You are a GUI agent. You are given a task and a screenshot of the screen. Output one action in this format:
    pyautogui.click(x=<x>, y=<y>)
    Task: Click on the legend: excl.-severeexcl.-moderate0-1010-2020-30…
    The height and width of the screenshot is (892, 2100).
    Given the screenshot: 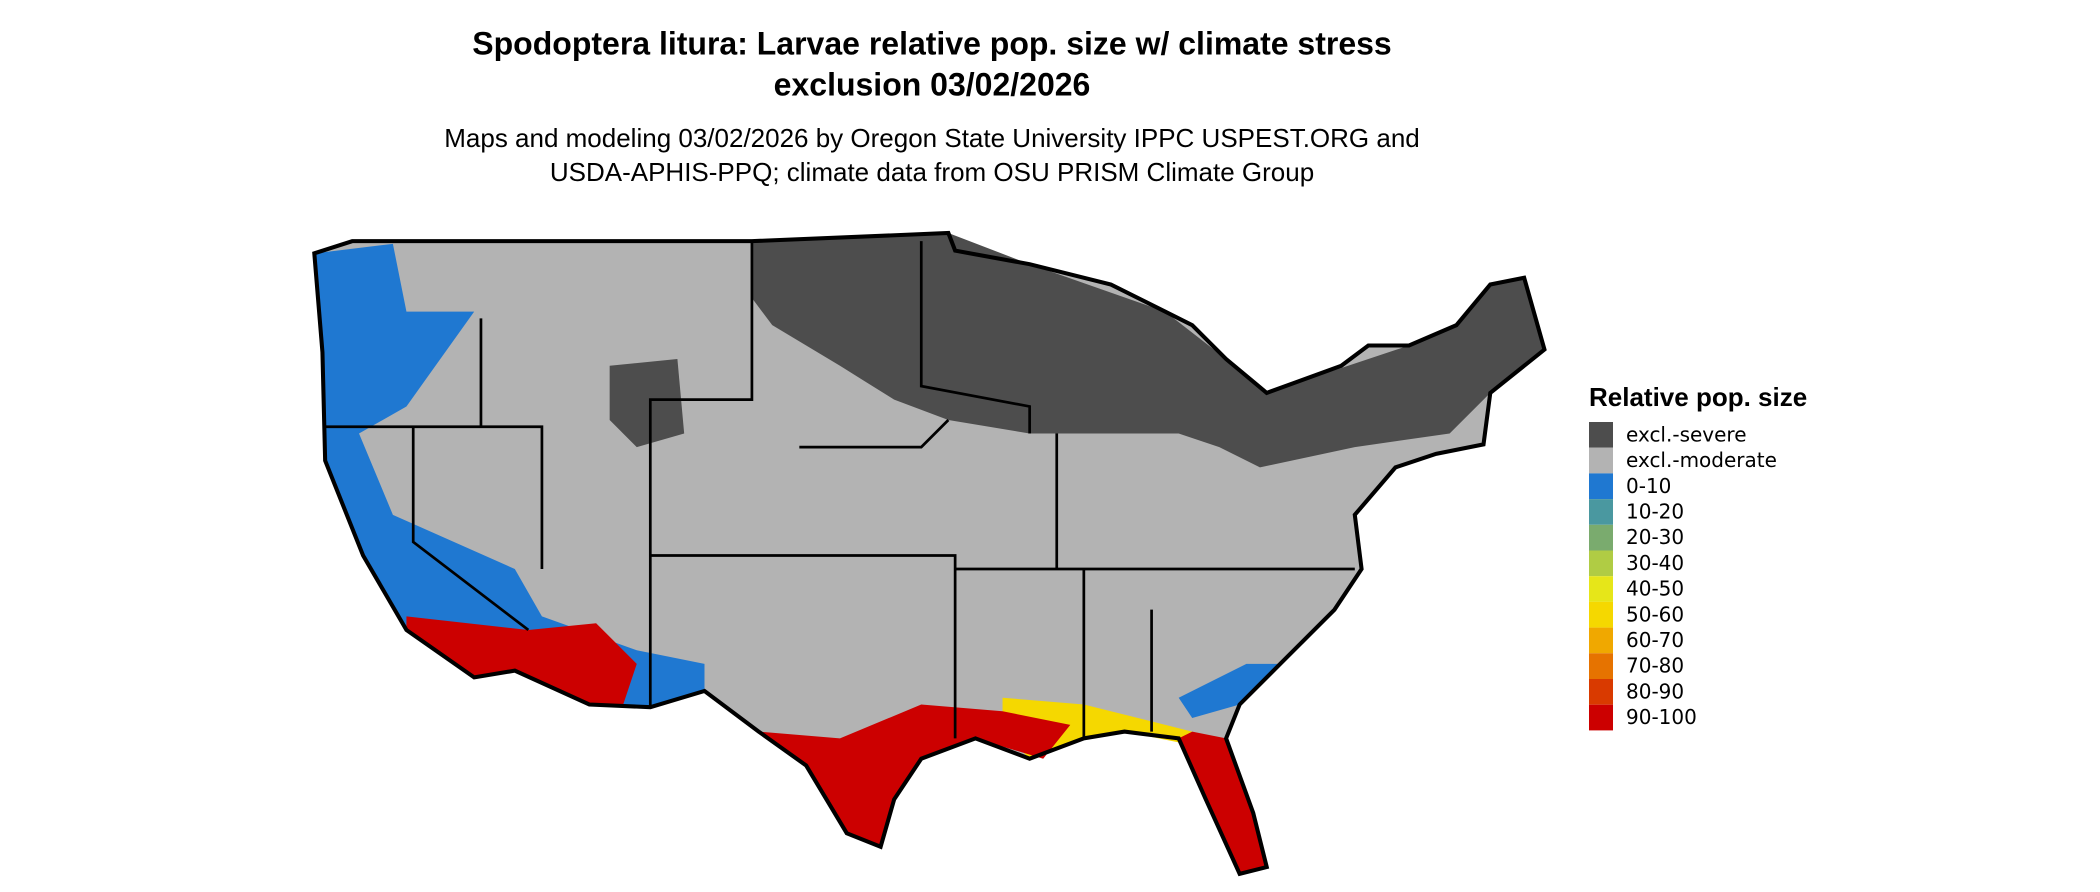 What is the action you would take?
    pyautogui.click(x=1683, y=576)
    